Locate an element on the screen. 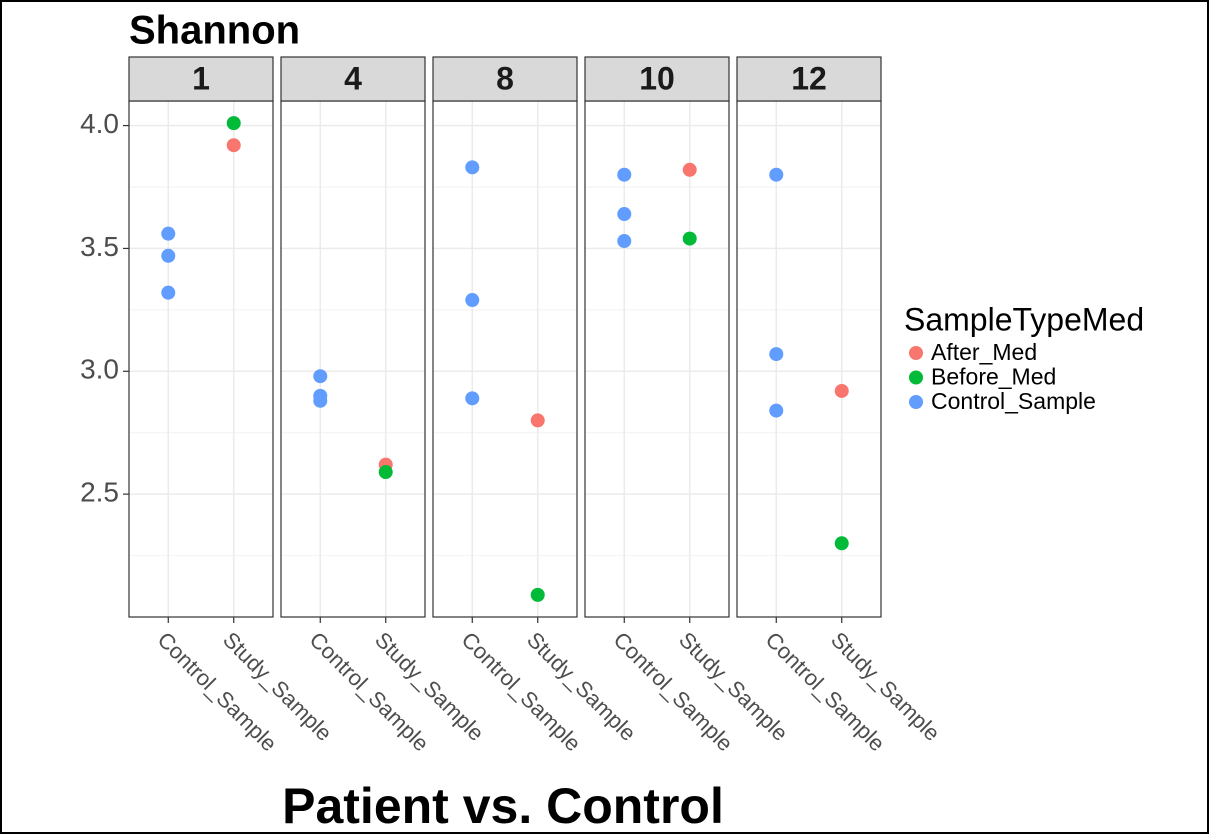 This screenshot has height=834, width=1209. y-tick-label: 2.5 is located at coordinates (99, 492).